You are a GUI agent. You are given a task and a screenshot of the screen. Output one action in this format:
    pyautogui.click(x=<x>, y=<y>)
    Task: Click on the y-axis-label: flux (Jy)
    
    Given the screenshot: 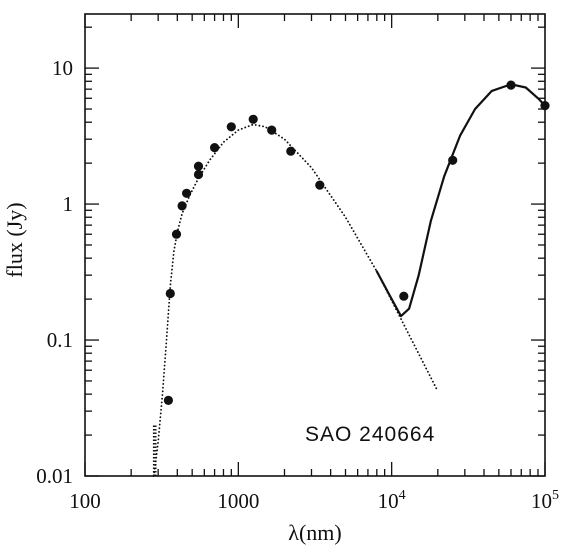 What is the action you would take?
    pyautogui.click(x=14, y=239)
    